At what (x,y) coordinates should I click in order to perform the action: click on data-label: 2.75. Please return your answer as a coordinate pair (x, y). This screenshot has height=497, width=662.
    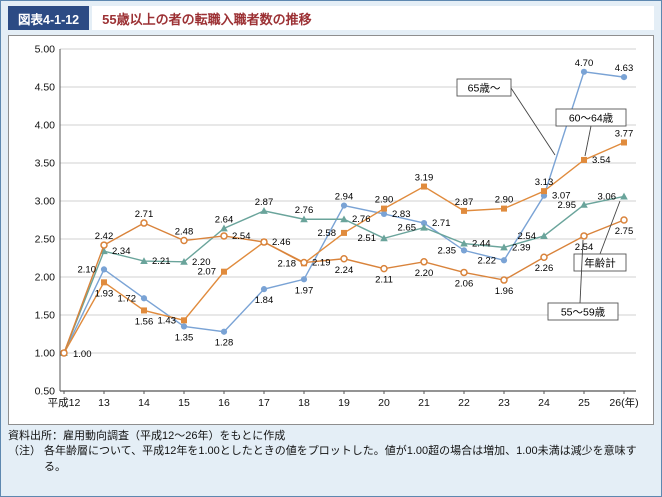
    Looking at the image, I should click on (624, 231).